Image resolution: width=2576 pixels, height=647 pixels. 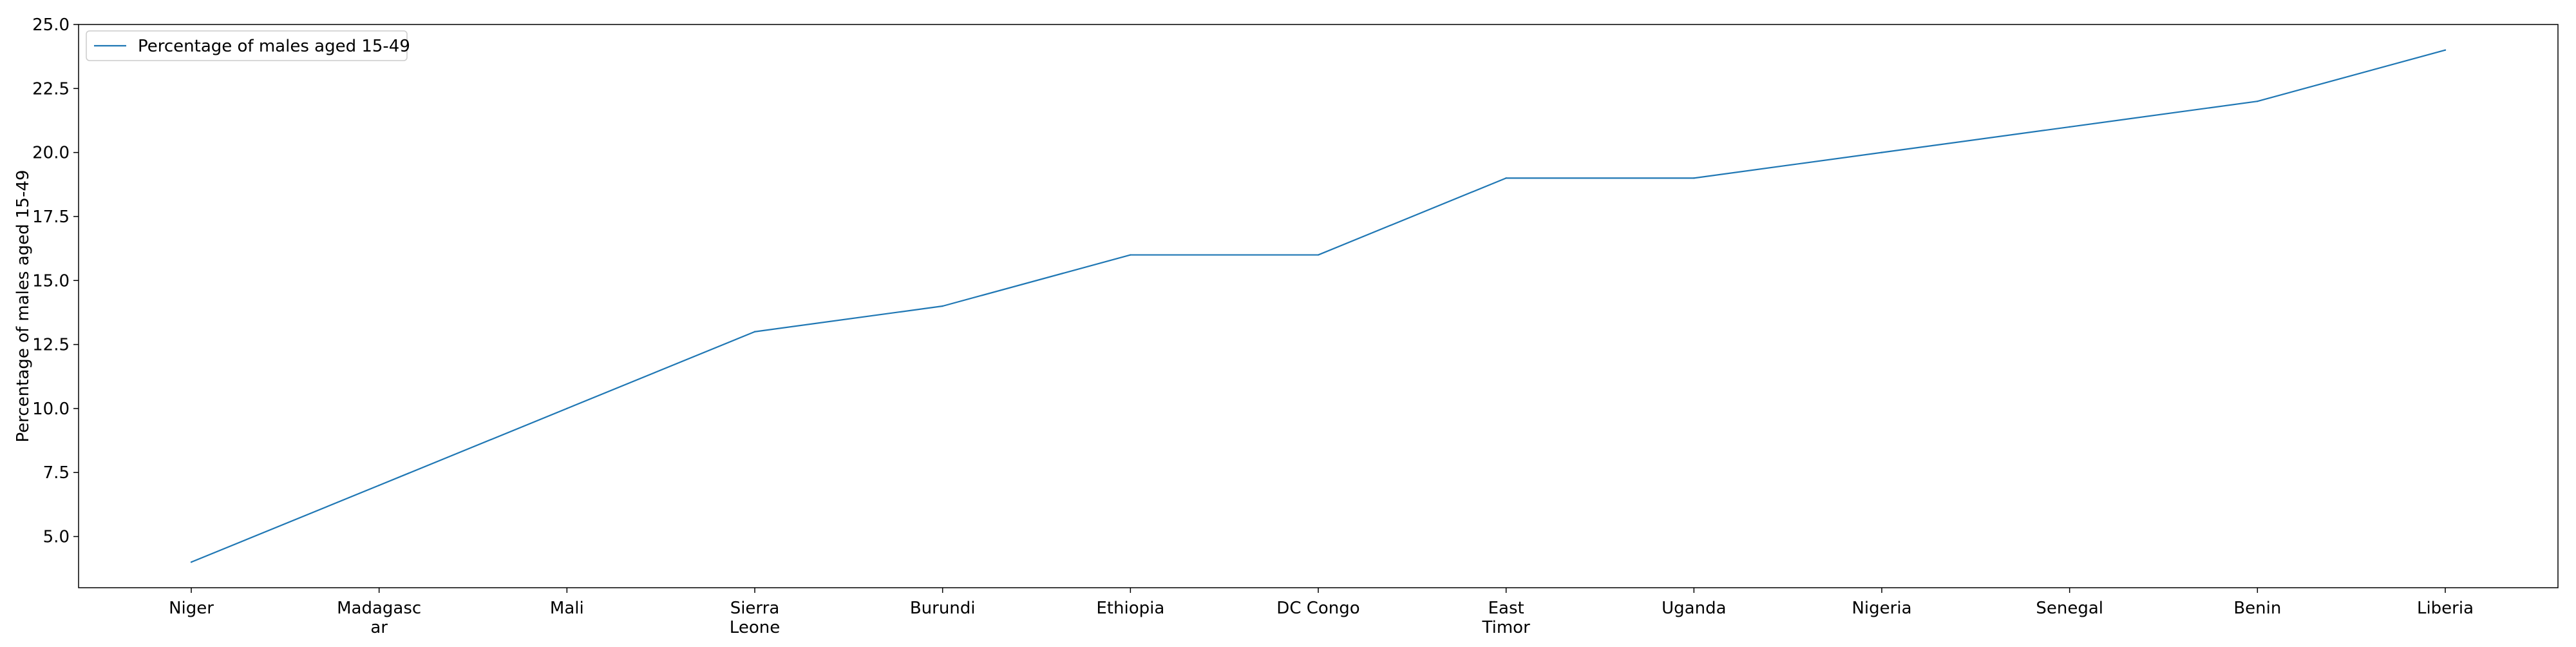 What do you see at coordinates (1882, 608) in the screenshot?
I see `x-tick-label: Nigeria` at bounding box center [1882, 608].